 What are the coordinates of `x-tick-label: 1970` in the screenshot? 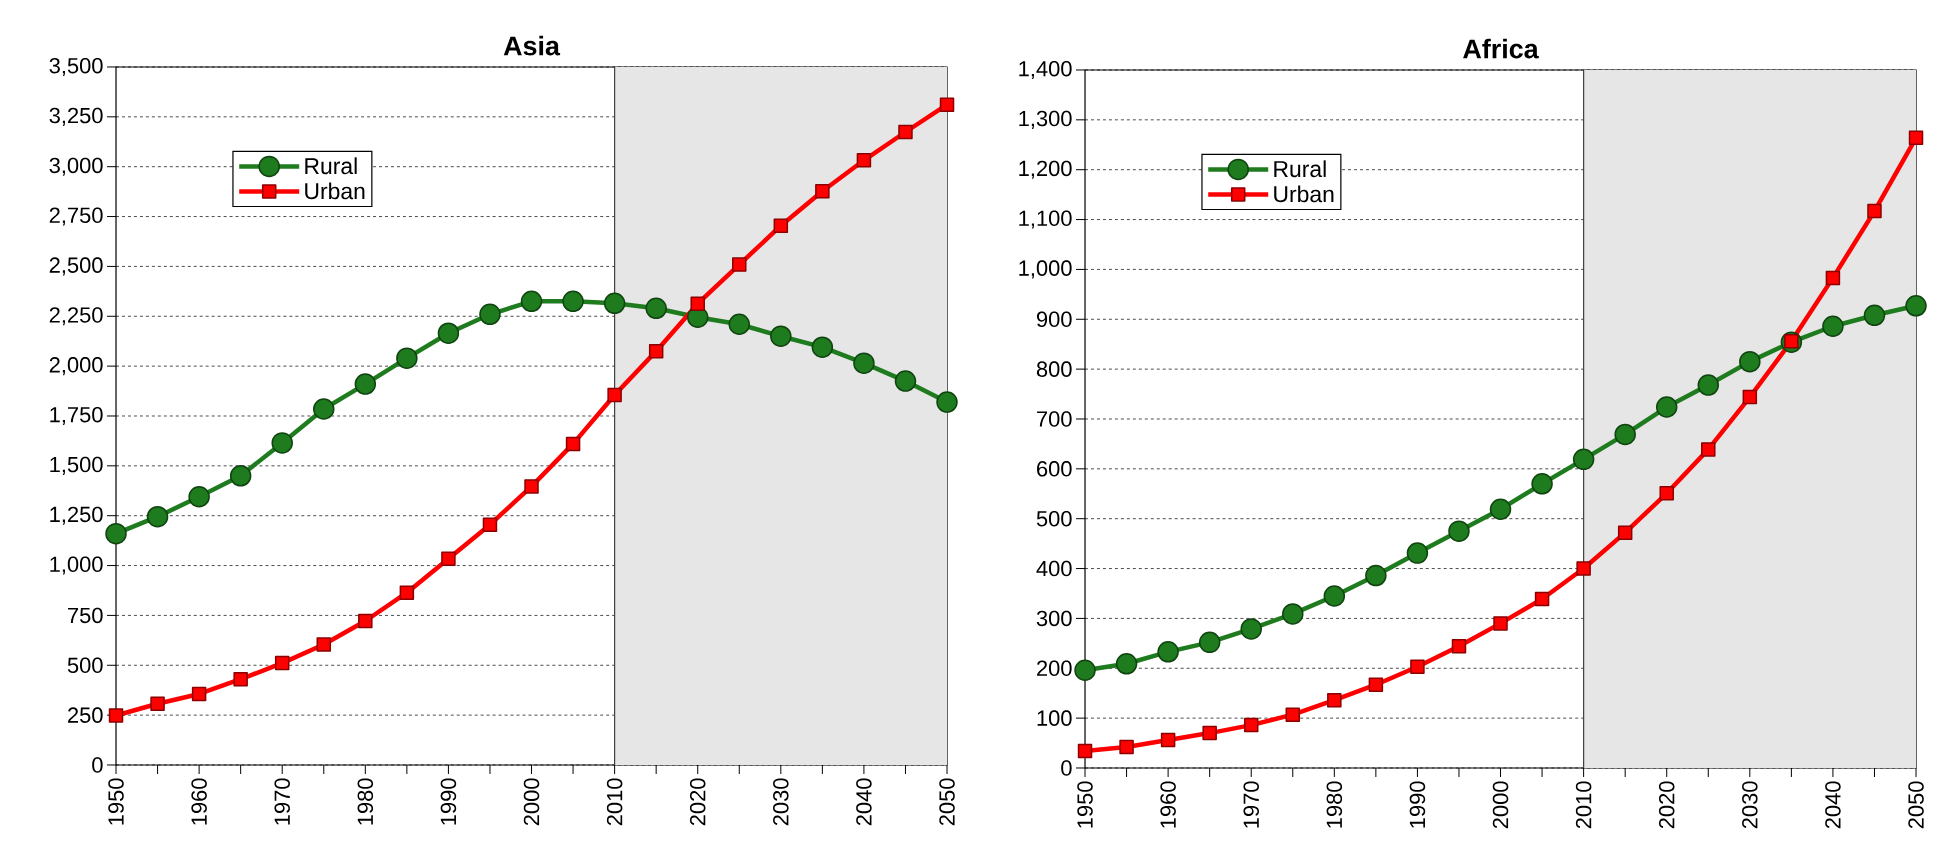 It's located at (1251, 804).